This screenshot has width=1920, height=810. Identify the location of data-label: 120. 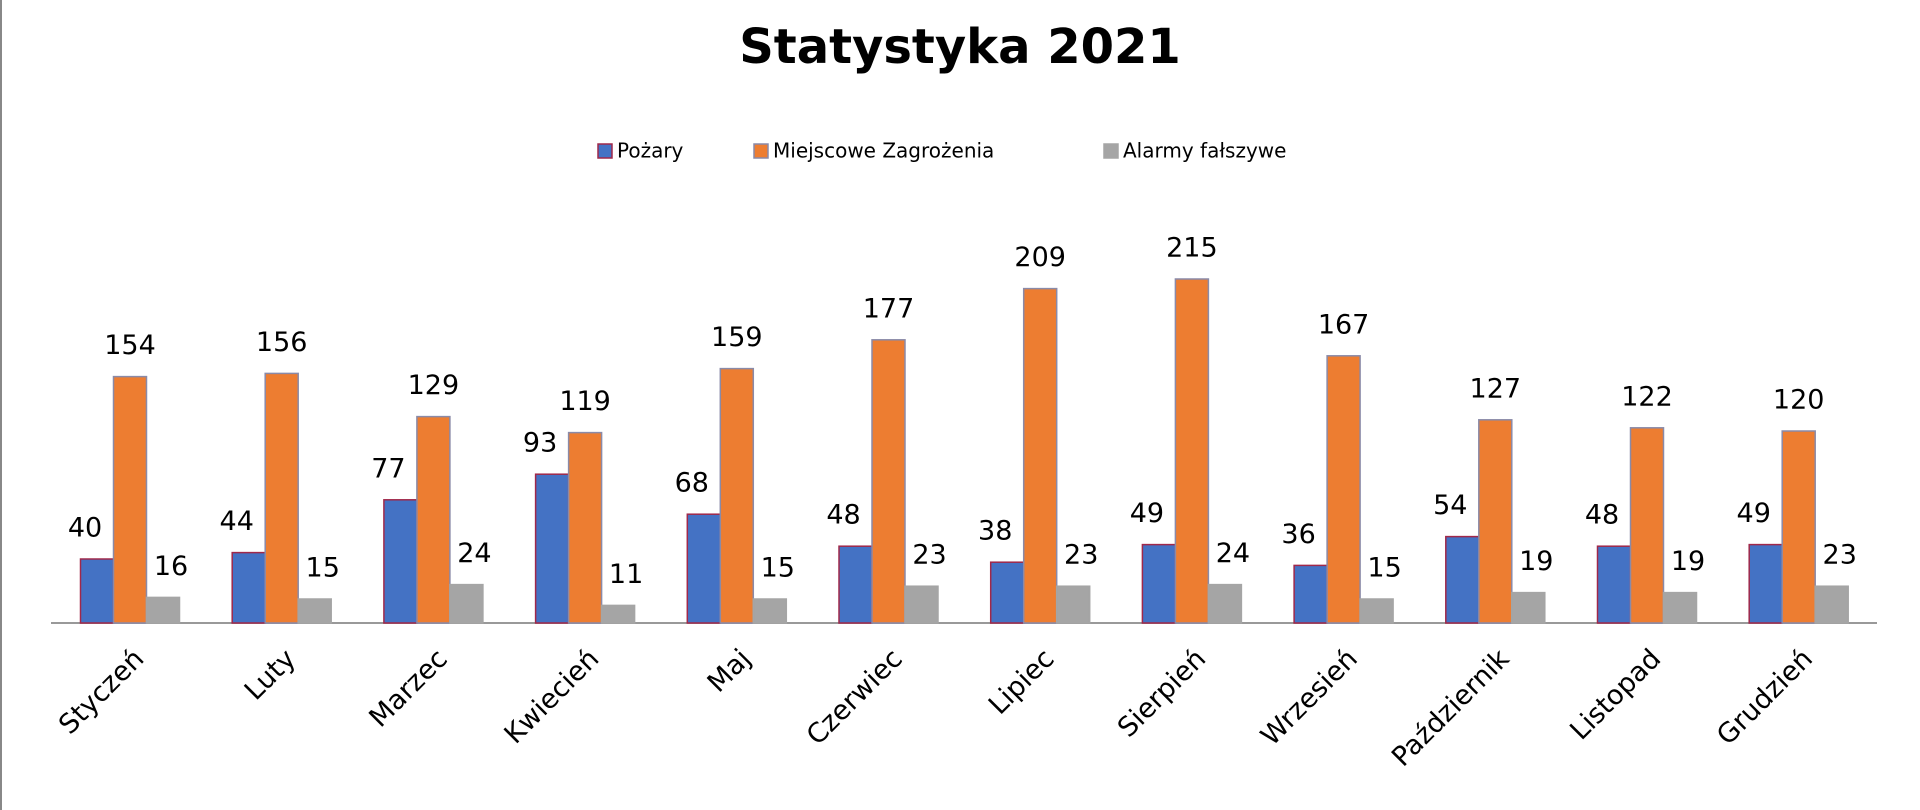
(1799, 400).